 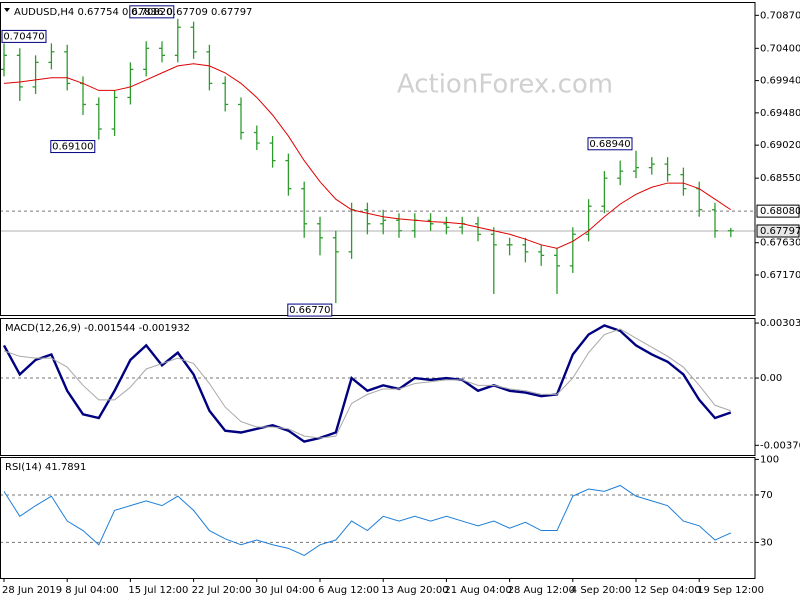 What do you see at coordinates (780, 145) in the screenshot?
I see `y-tick-label: 0.69020` at bounding box center [780, 145].